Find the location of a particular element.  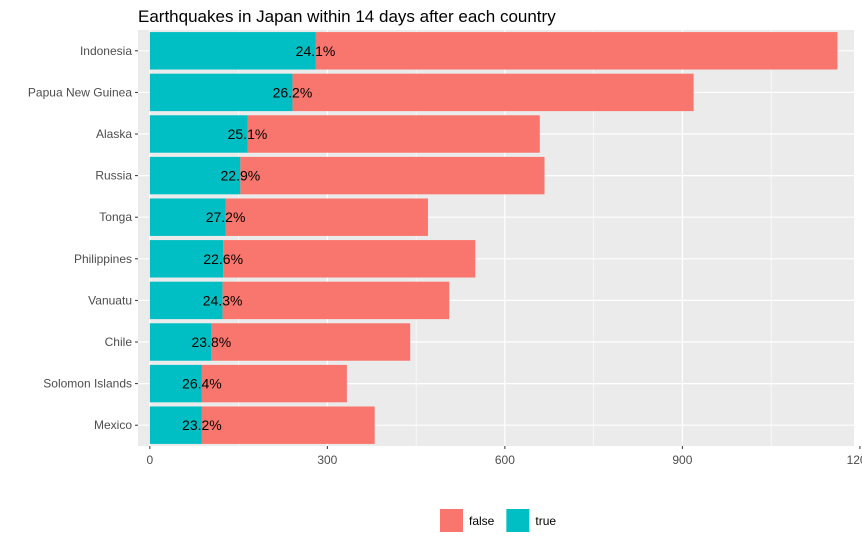

y-tick-label: Philippines is located at coordinates (103, 259).